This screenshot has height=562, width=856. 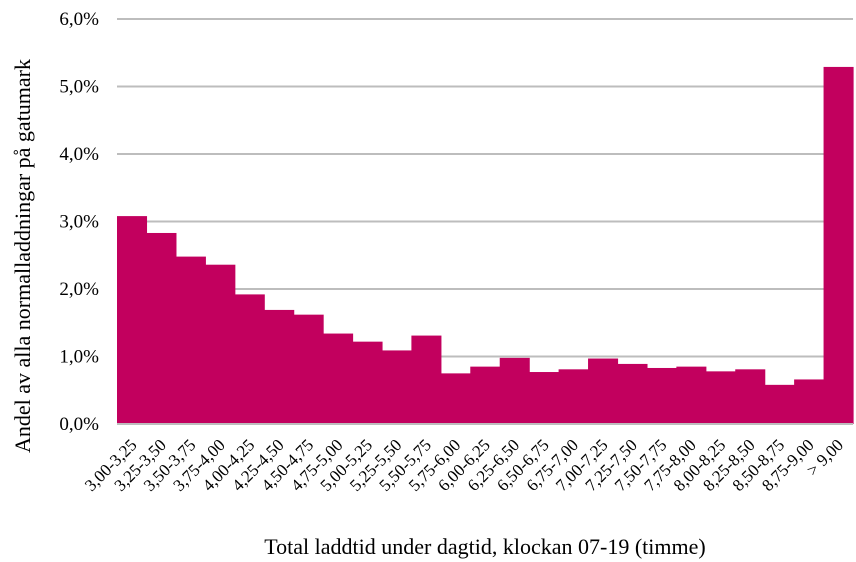 What do you see at coordinates (79, 289) in the screenshot?
I see `y-tick-label: 2,0%` at bounding box center [79, 289].